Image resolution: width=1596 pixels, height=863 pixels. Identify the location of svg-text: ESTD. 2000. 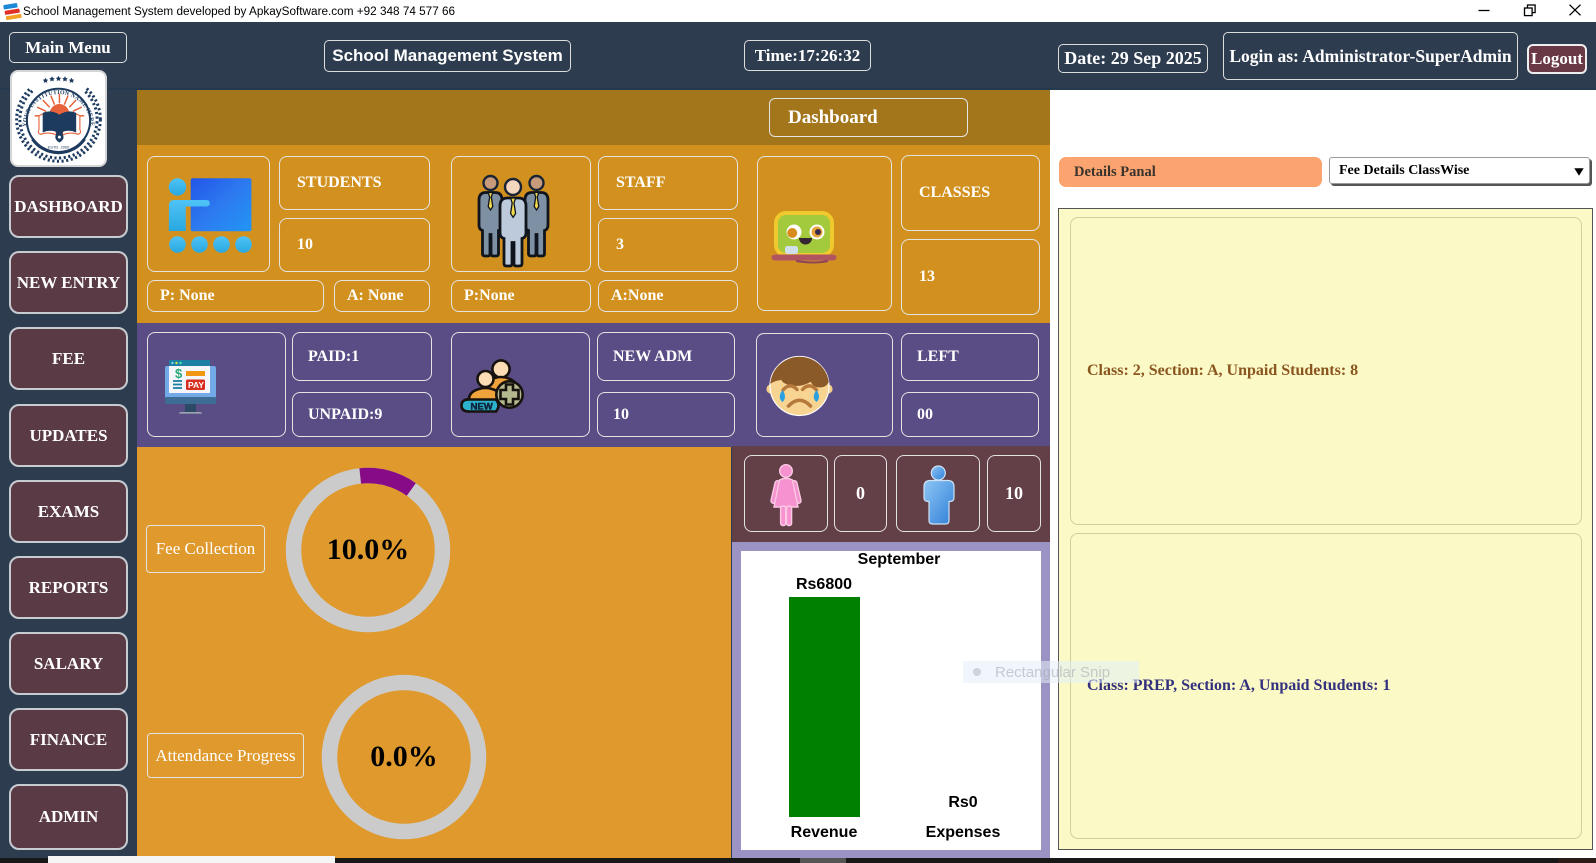
(59, 146).